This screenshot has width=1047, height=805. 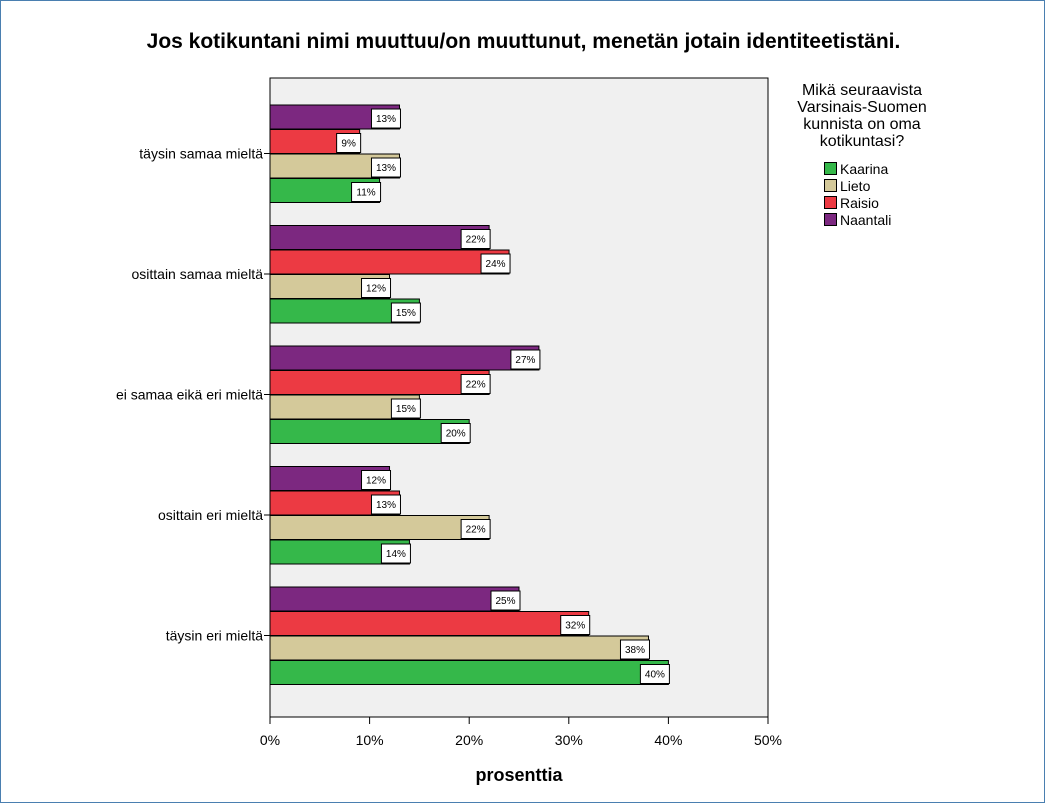 I want to click on x-tick-label-5: 50%, so click(x=768, y=740).